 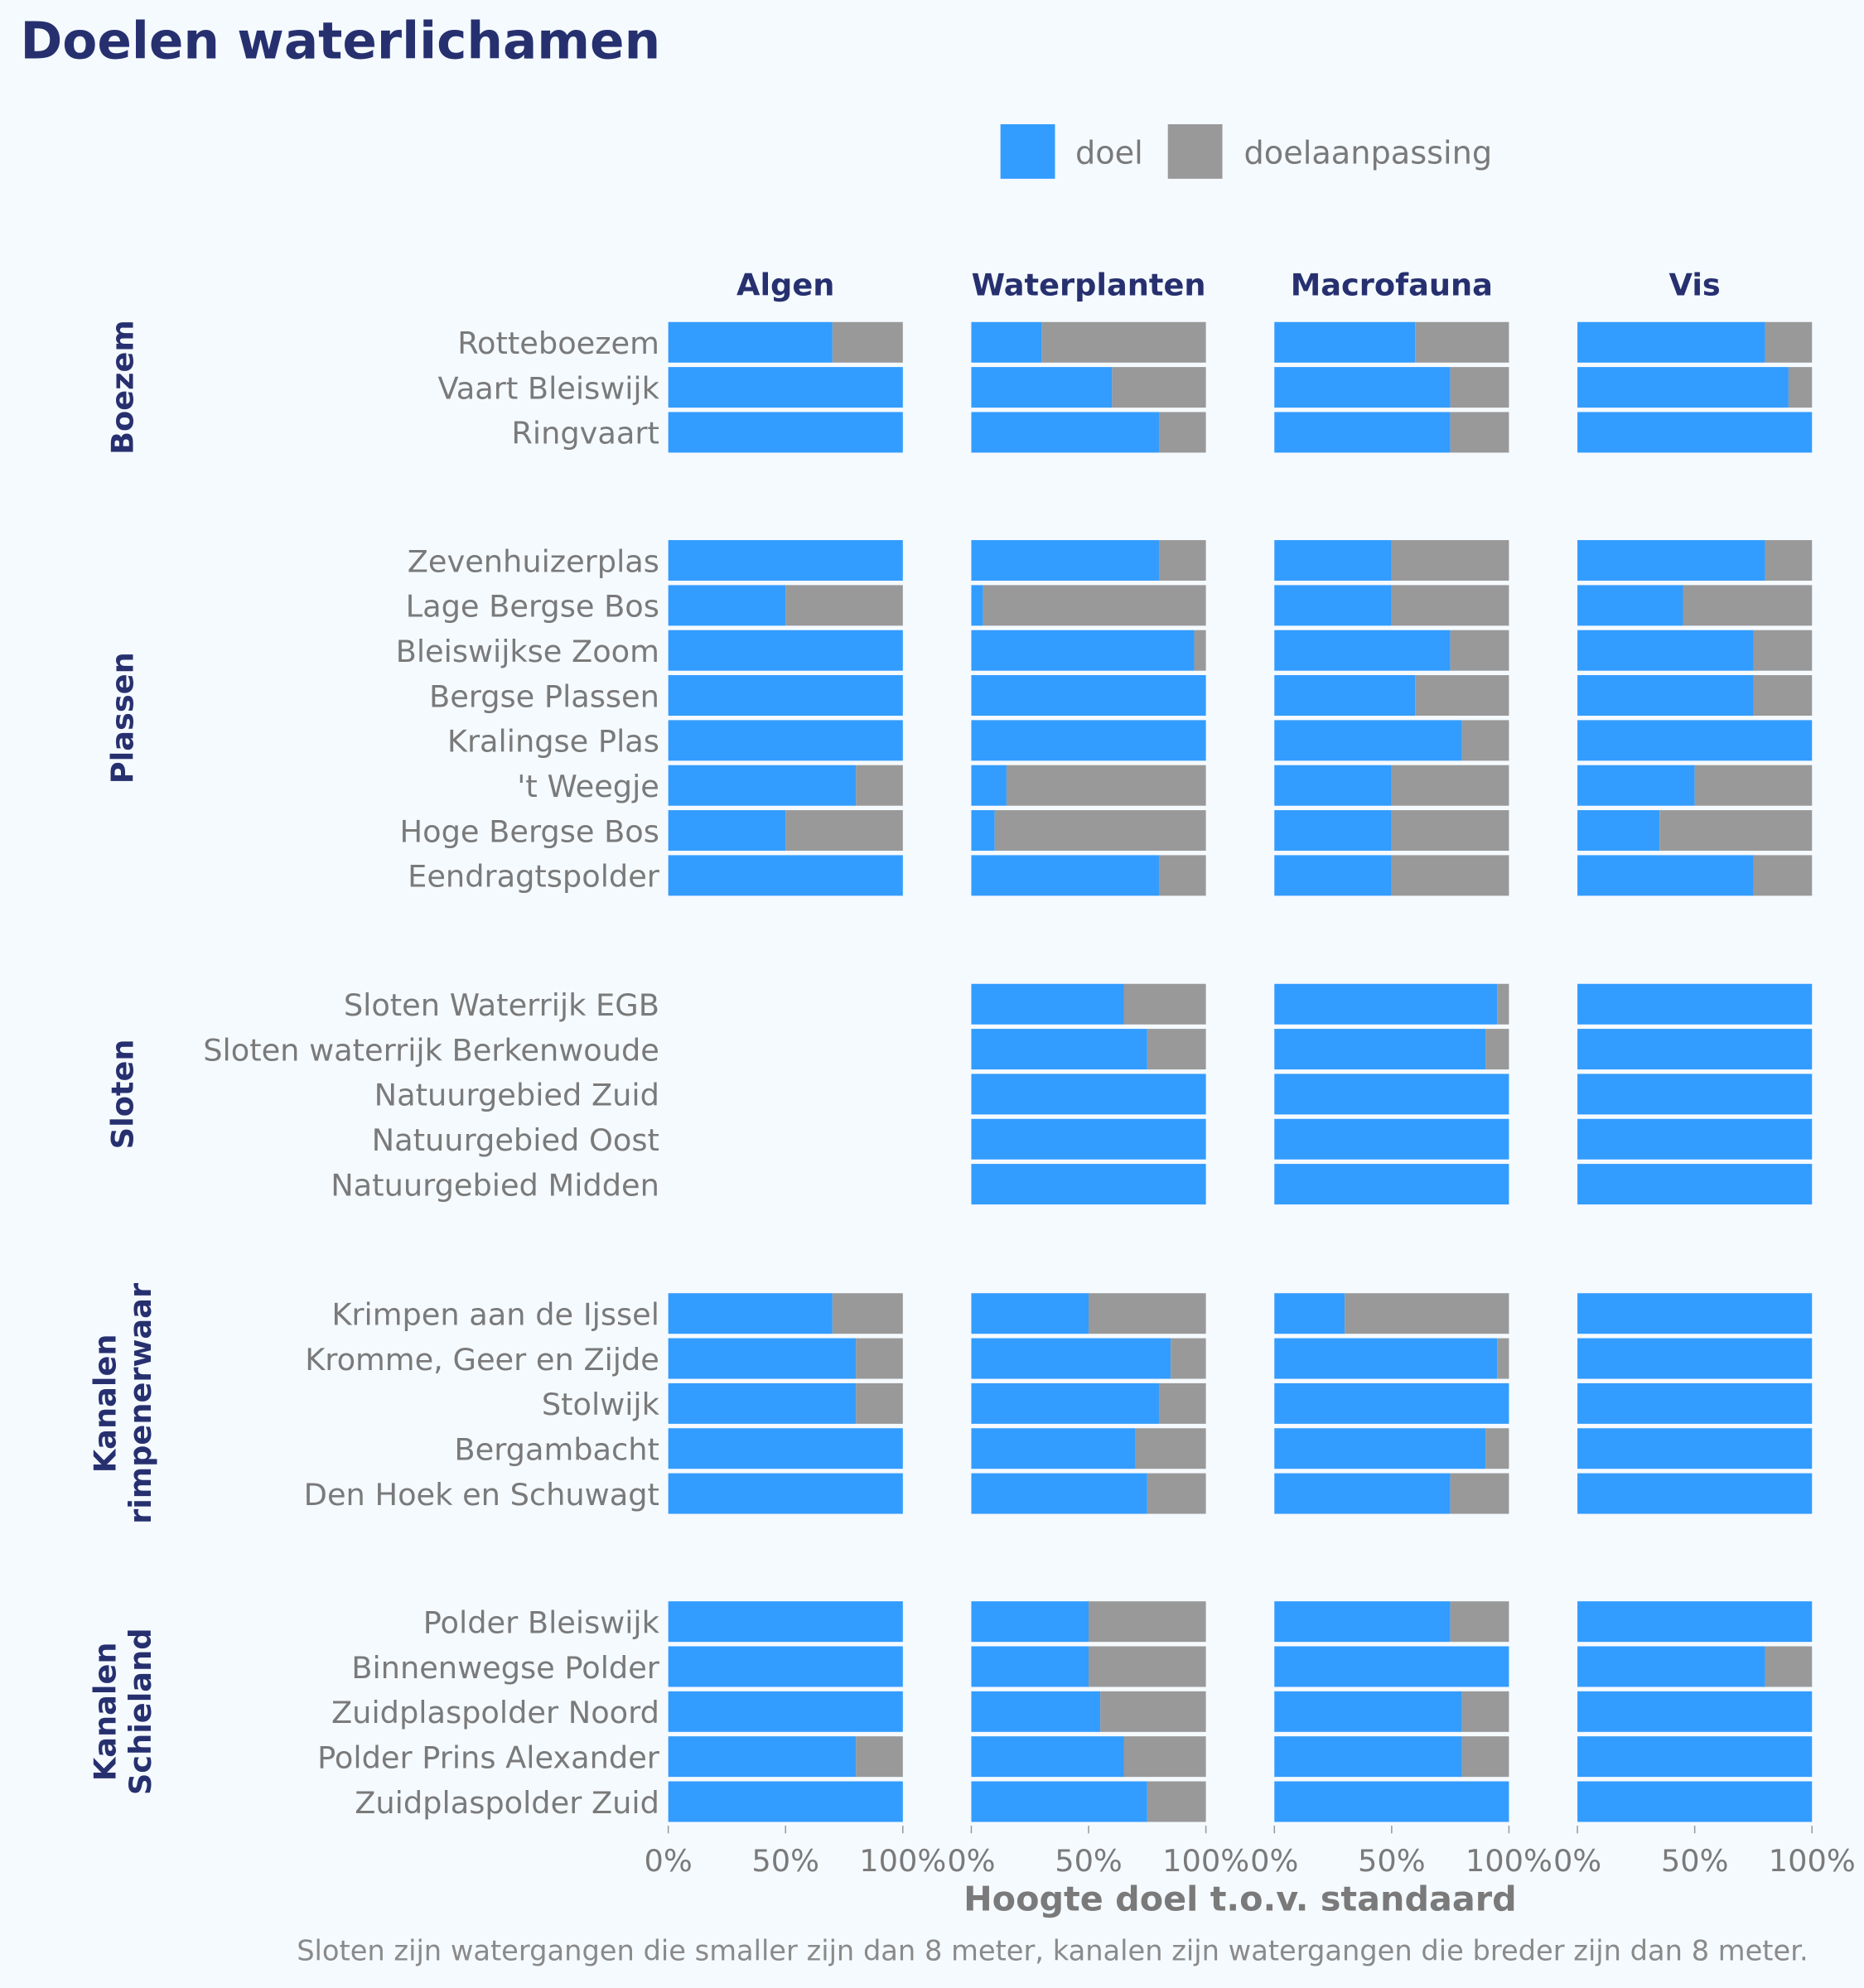 I want to click on row-label: Zevenhuizerplas, so click(x=533, y=561).